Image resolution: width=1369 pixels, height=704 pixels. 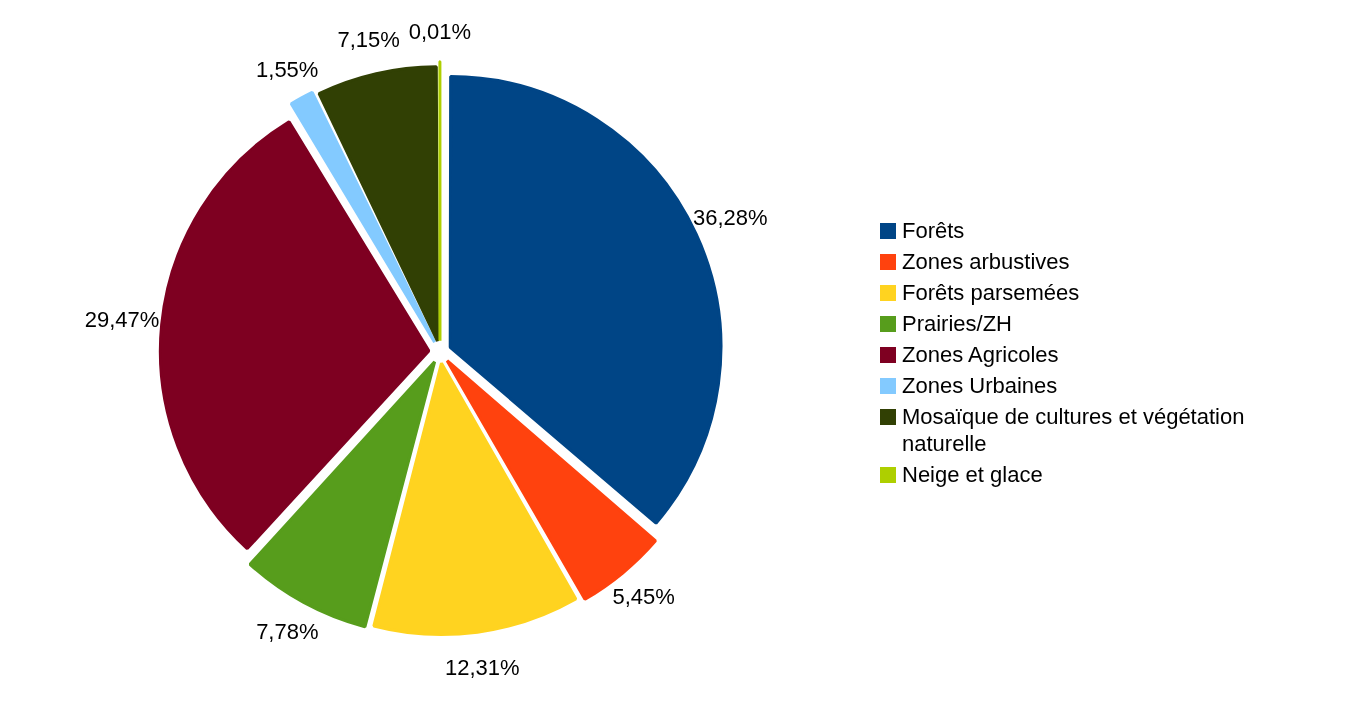 I want to click on legend-label: Zones Urbaines, so click(x=980, y=385).